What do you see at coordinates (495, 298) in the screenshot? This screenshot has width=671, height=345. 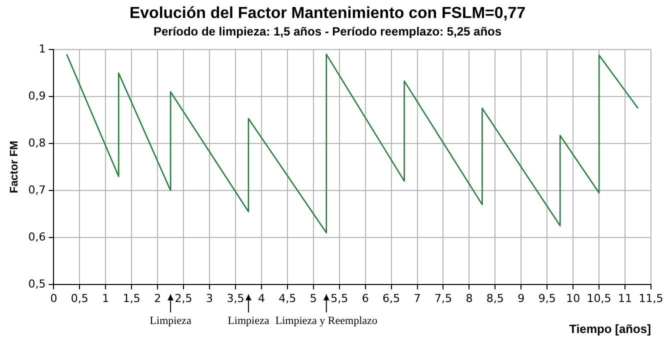 I see `x-tick-label: 8,5` at bounding box center [495, 298].